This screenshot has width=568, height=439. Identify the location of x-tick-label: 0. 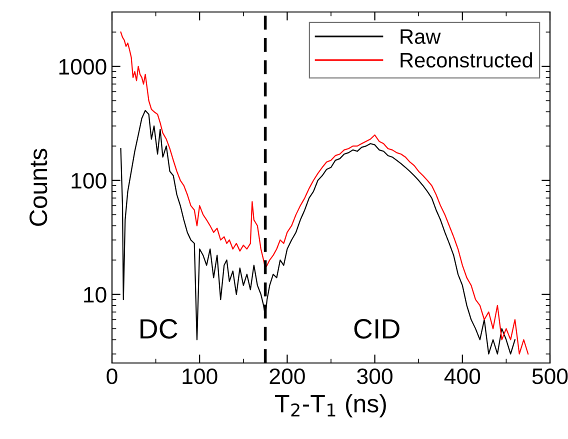
(112, 376).